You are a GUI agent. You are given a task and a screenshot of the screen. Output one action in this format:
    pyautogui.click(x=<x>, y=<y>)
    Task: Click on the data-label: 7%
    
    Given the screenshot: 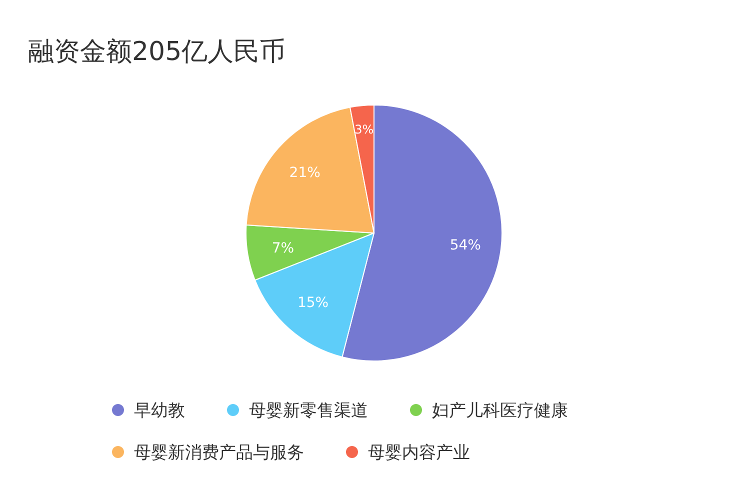 What is the action you would take?
    pyautogui.click(x=283, y=248)
    